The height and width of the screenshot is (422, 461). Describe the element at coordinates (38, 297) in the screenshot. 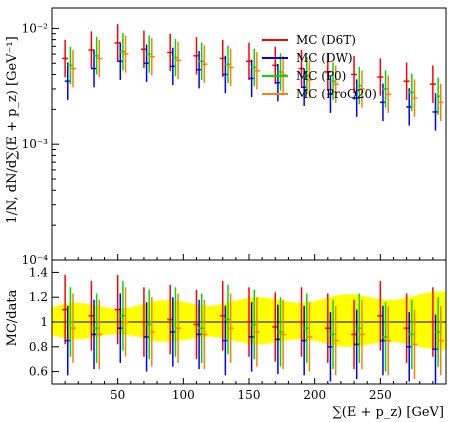

I see `y-tick-label-bottom: 1.2` at that location.